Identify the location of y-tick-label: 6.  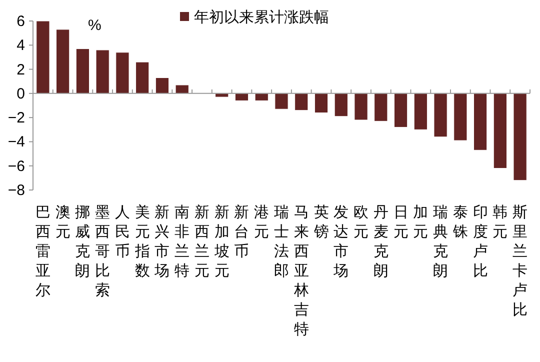
(20, 21).